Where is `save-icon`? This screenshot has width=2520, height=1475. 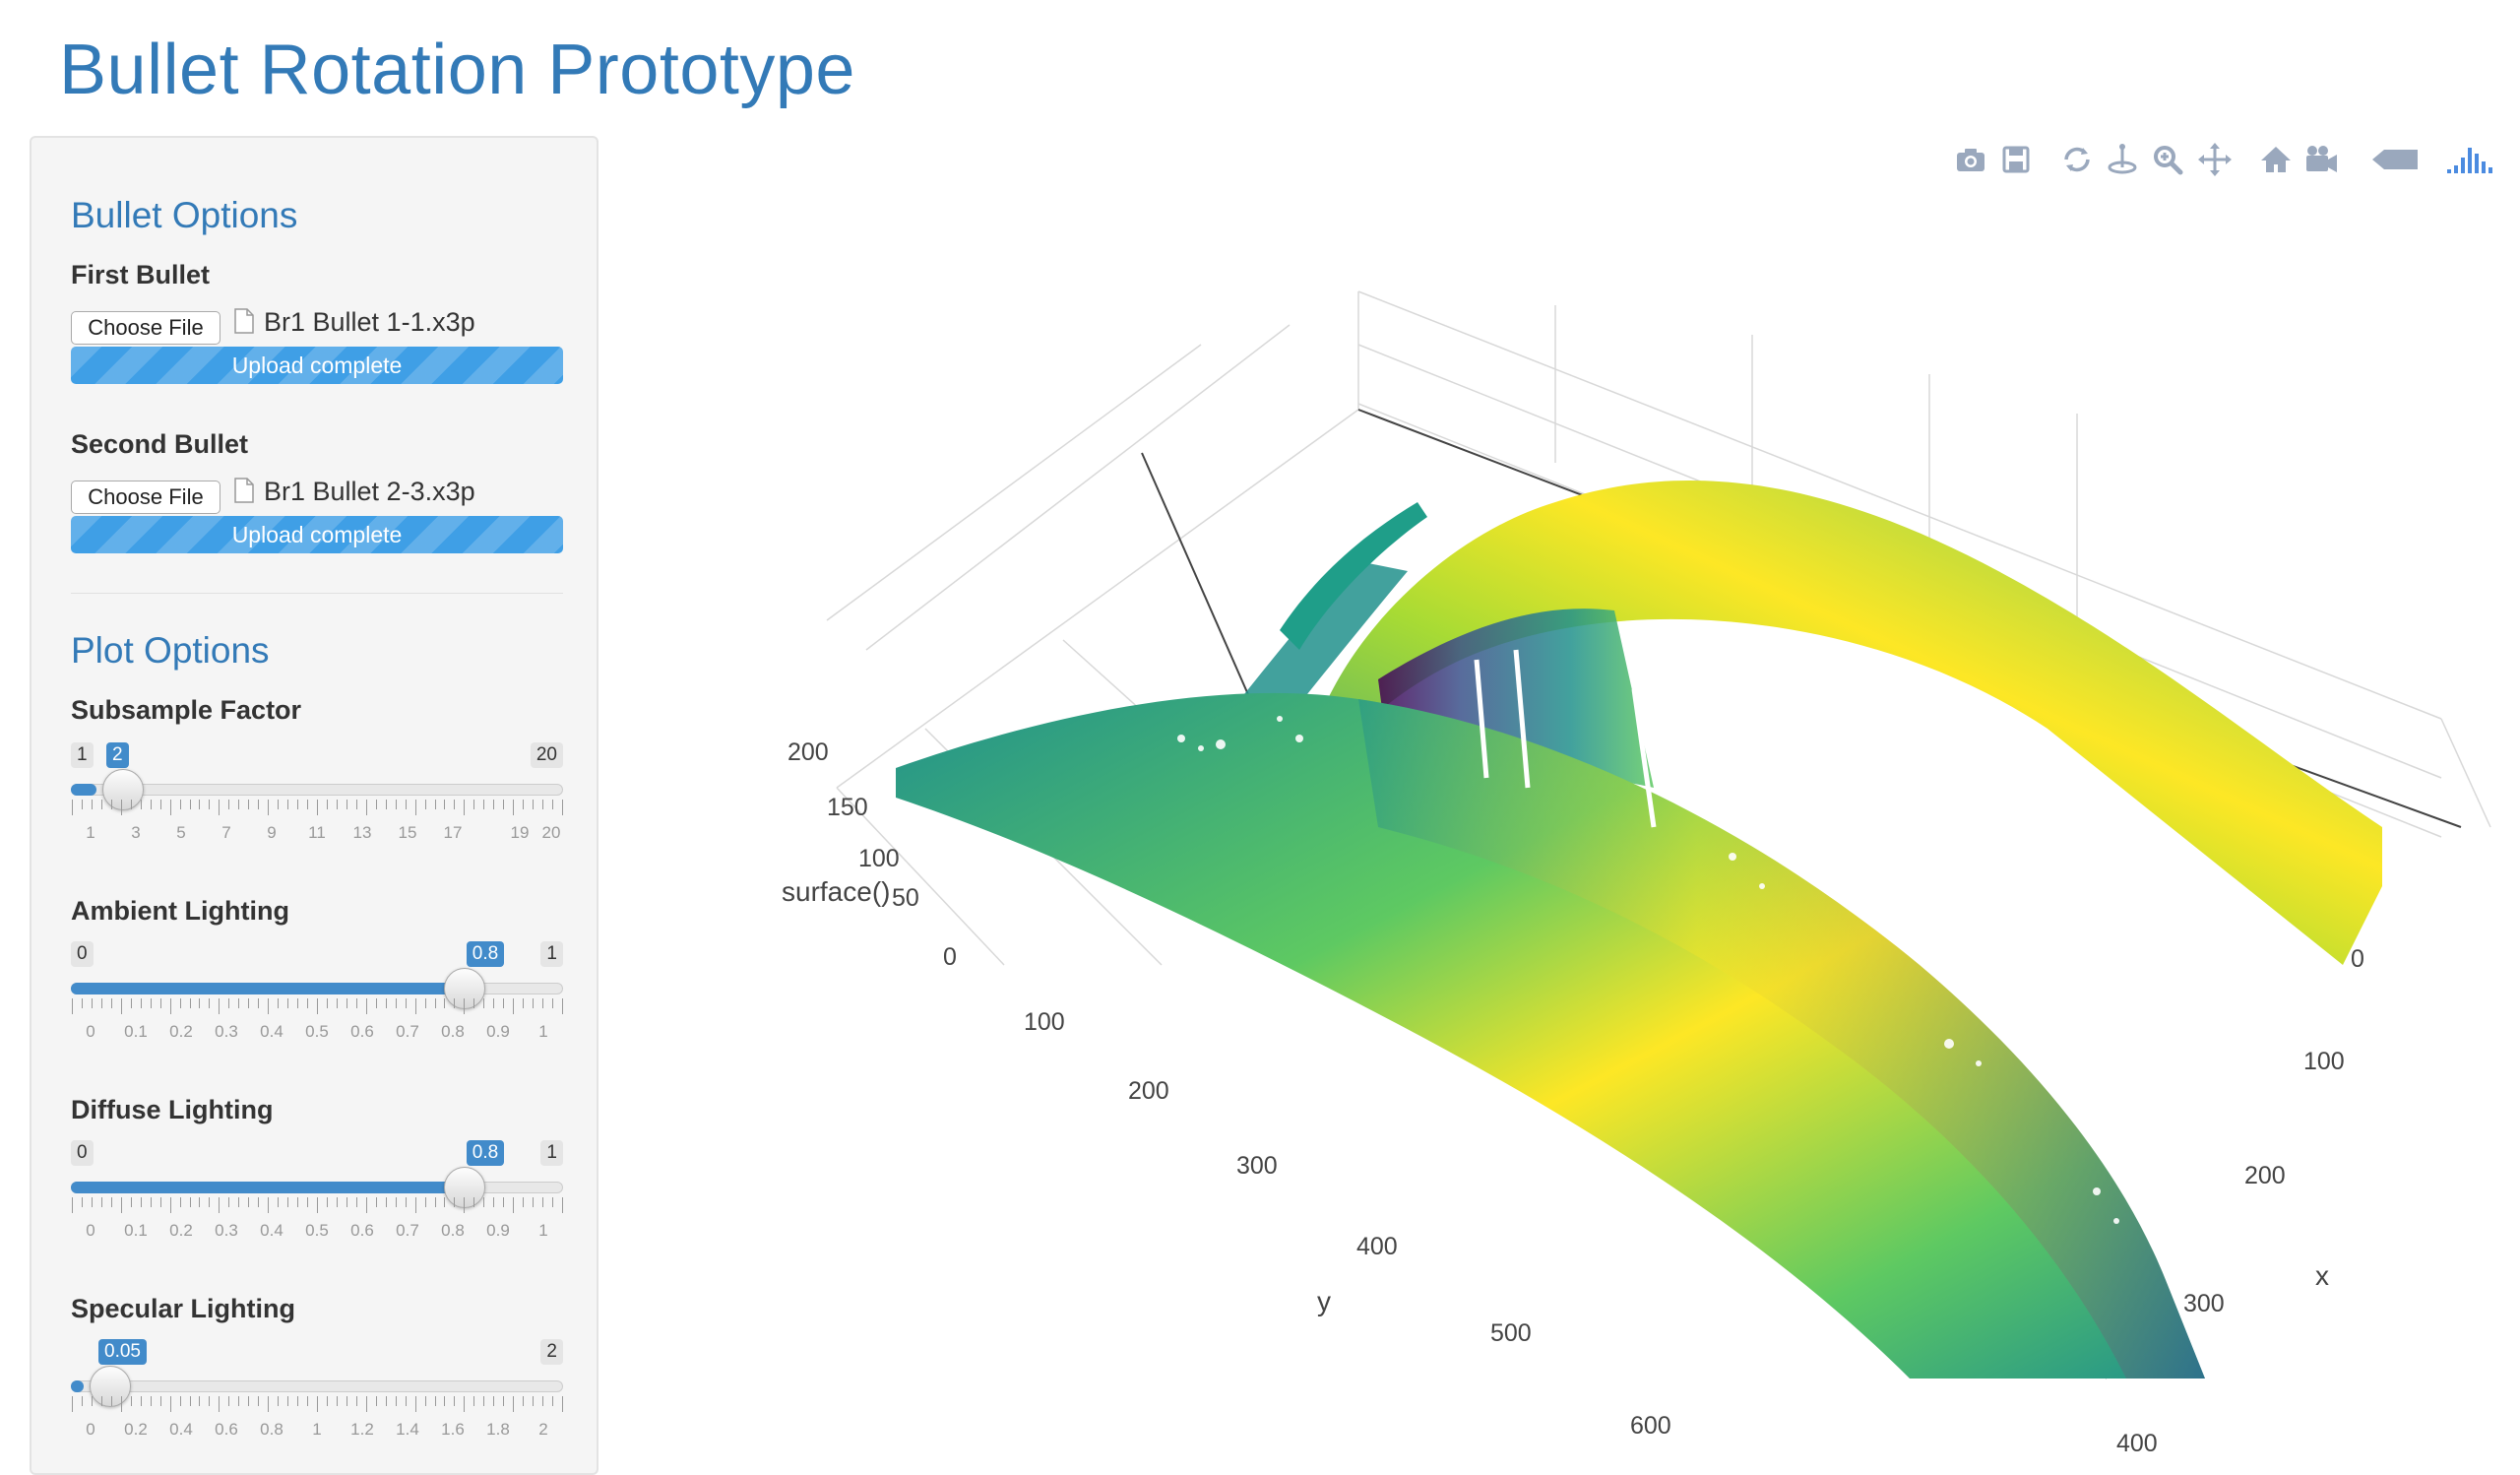
save-icon is located at coordinates (2016, 160).